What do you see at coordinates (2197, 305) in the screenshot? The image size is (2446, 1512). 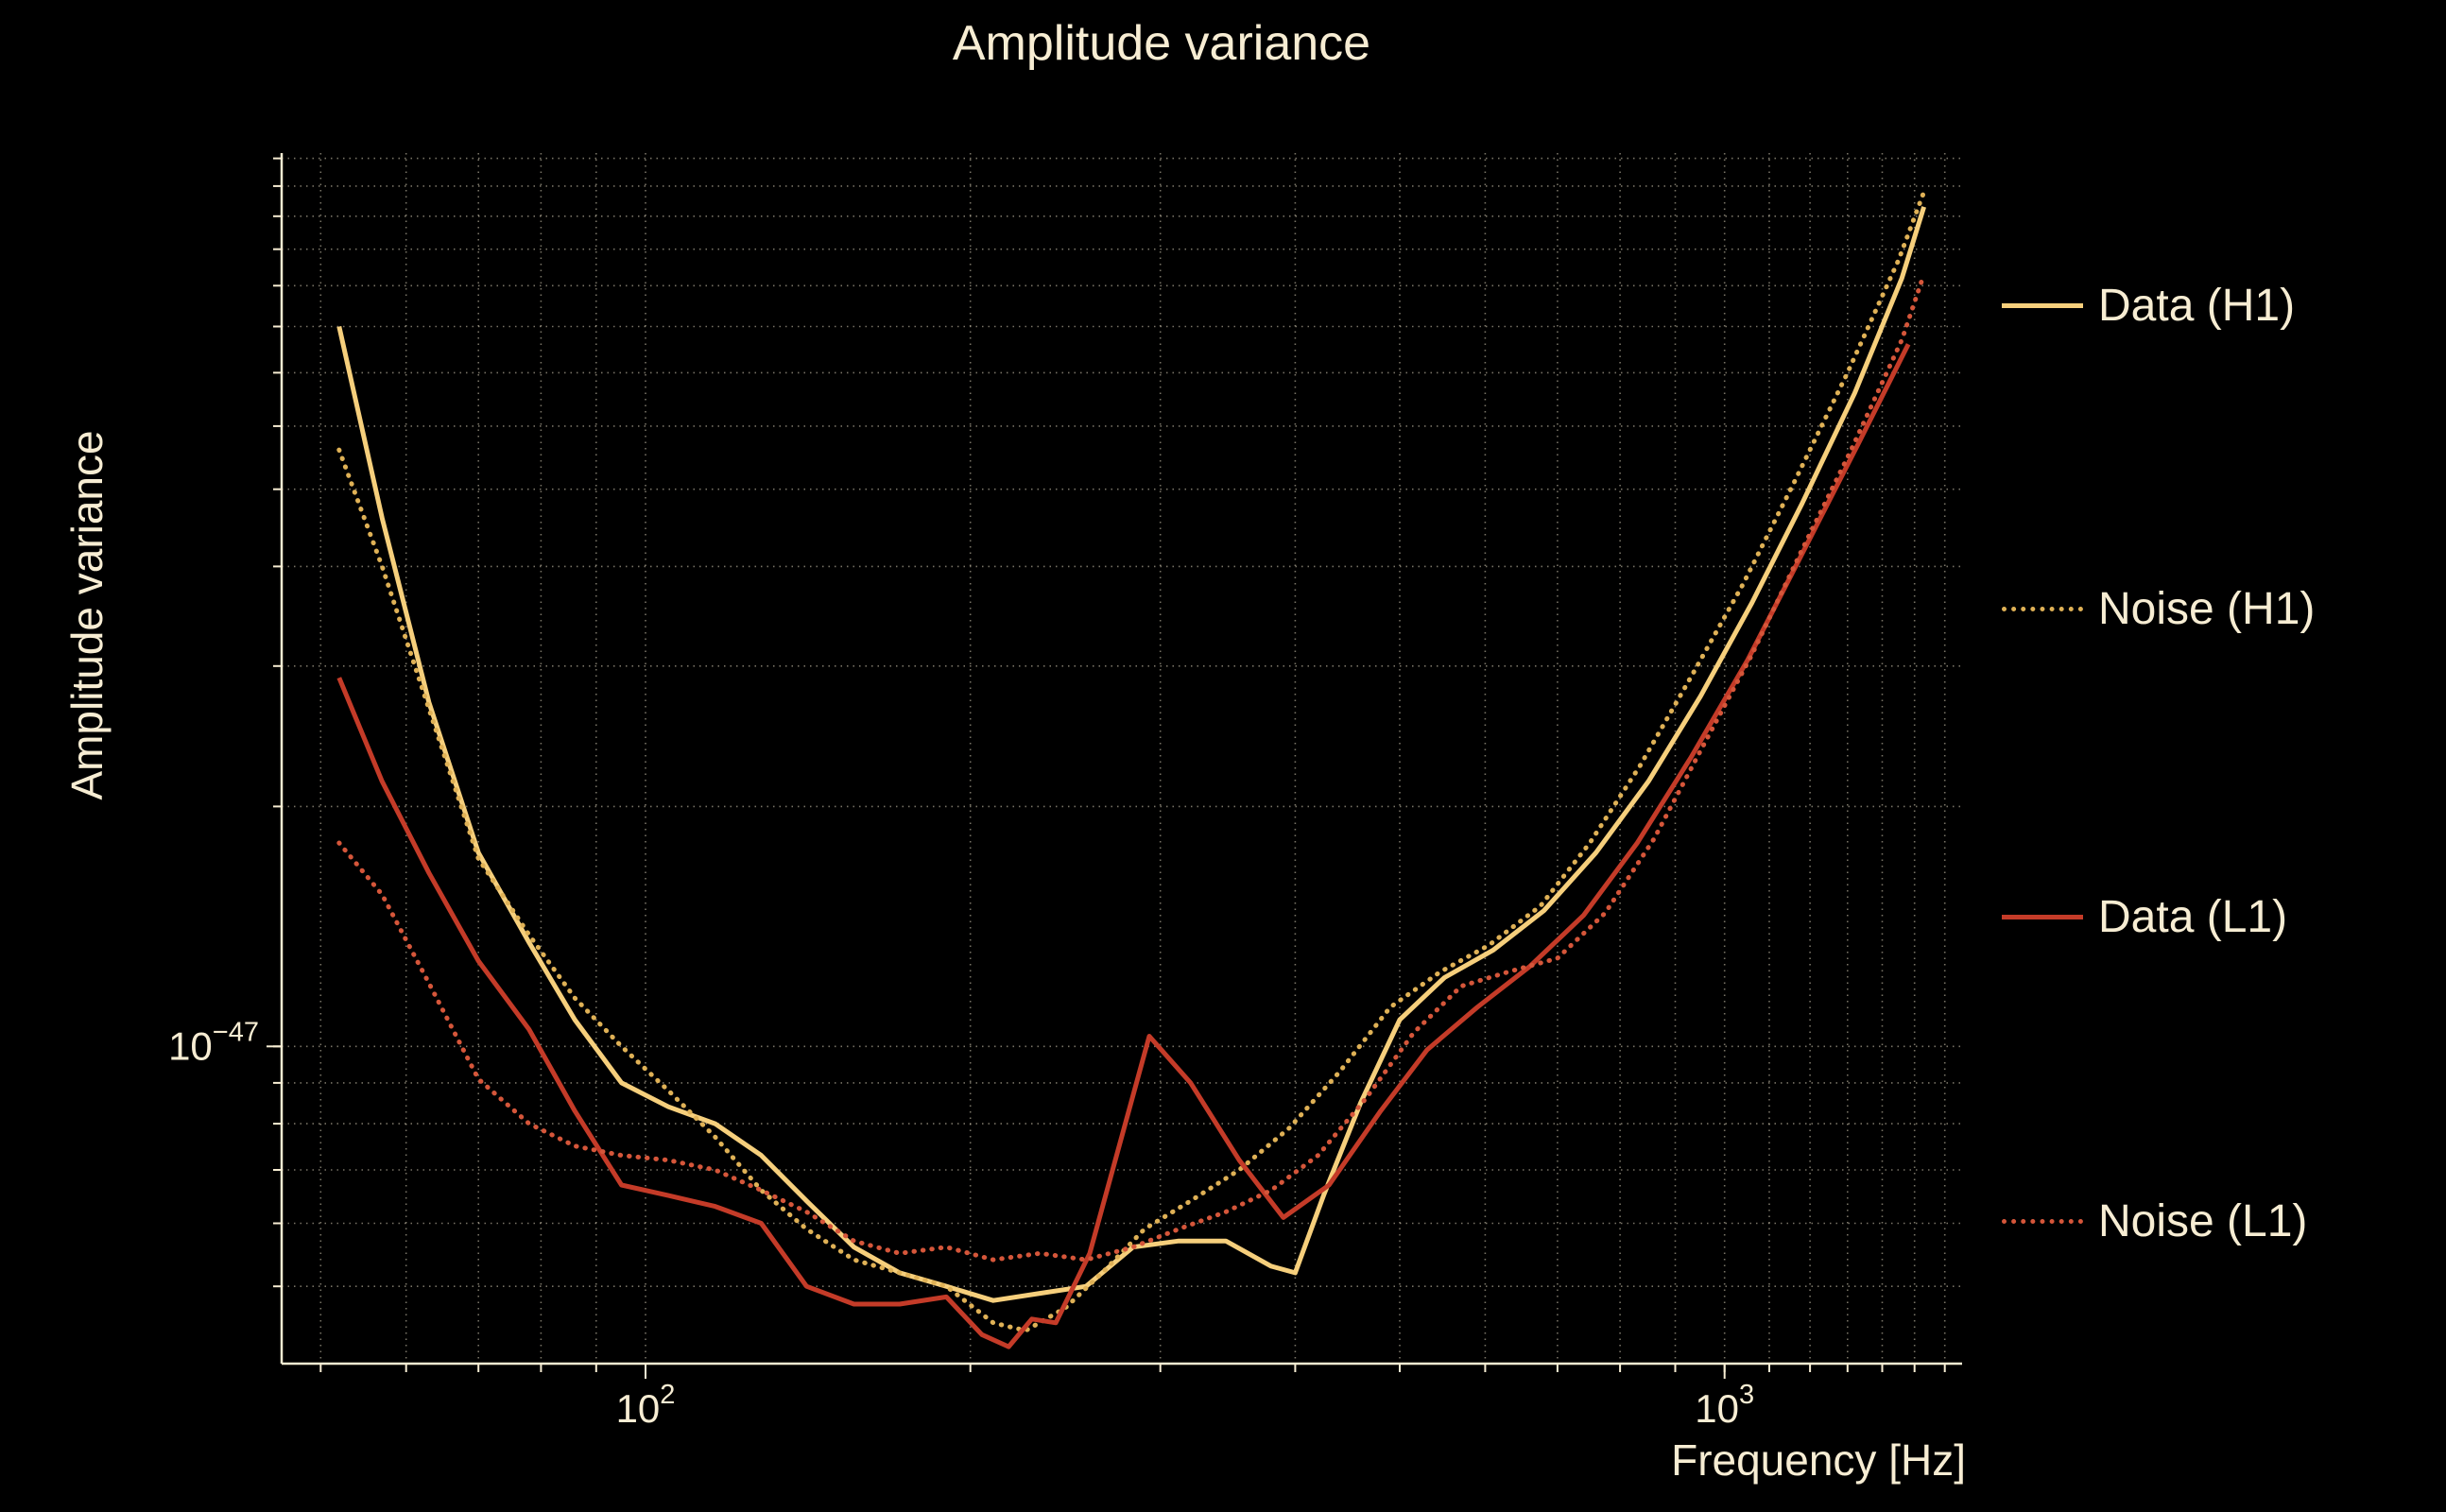 I see `legend-label-data-h1: Data (H1)` at bounding box center [2197, 305].